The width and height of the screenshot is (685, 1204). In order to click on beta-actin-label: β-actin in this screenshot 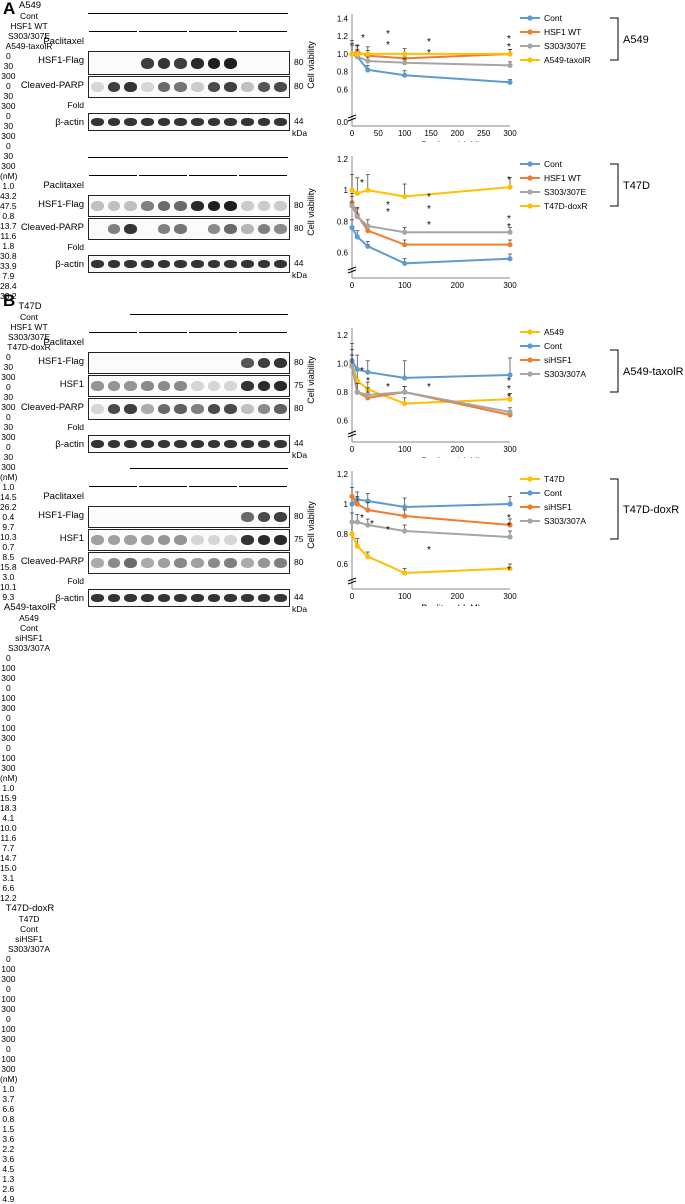, I will do `click(69, 444)`.